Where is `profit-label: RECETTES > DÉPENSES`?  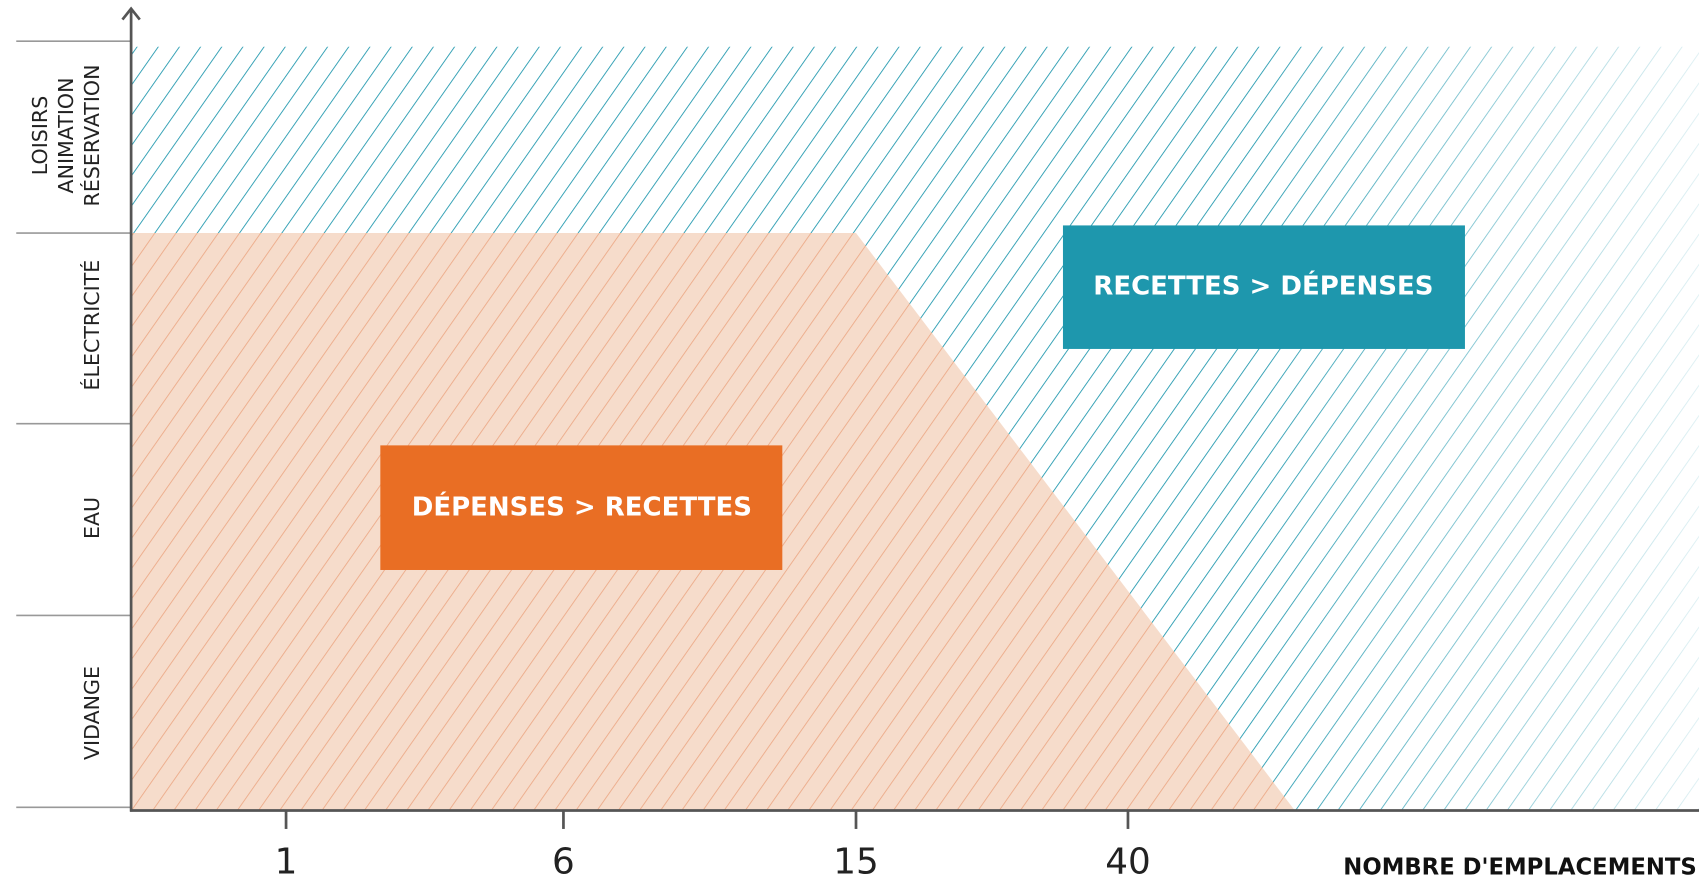
profit-label: RECETTES > DÉPENSES is located at coordinates (1263, 286).